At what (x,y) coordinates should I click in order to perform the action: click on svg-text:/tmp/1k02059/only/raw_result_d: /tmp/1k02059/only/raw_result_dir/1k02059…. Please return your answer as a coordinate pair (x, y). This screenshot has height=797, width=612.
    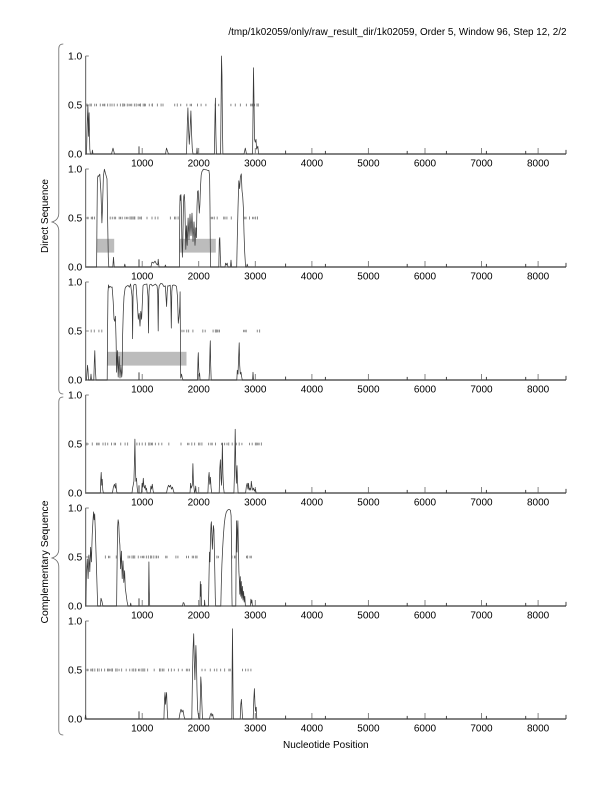
    Looking at the image, I should click on (397, 32).